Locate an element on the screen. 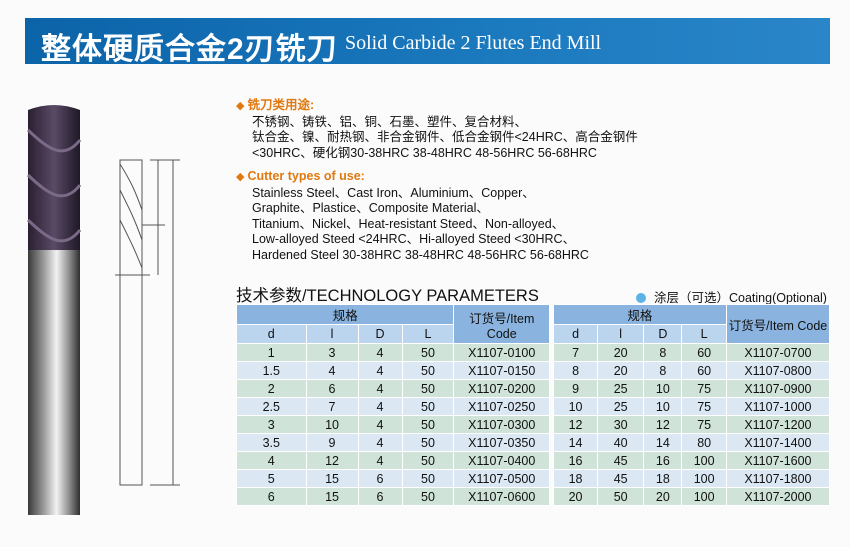 Image resolution: width=850 pixels, height=547 pixels. table-cell: 2 is located at coordinates (271, 388).